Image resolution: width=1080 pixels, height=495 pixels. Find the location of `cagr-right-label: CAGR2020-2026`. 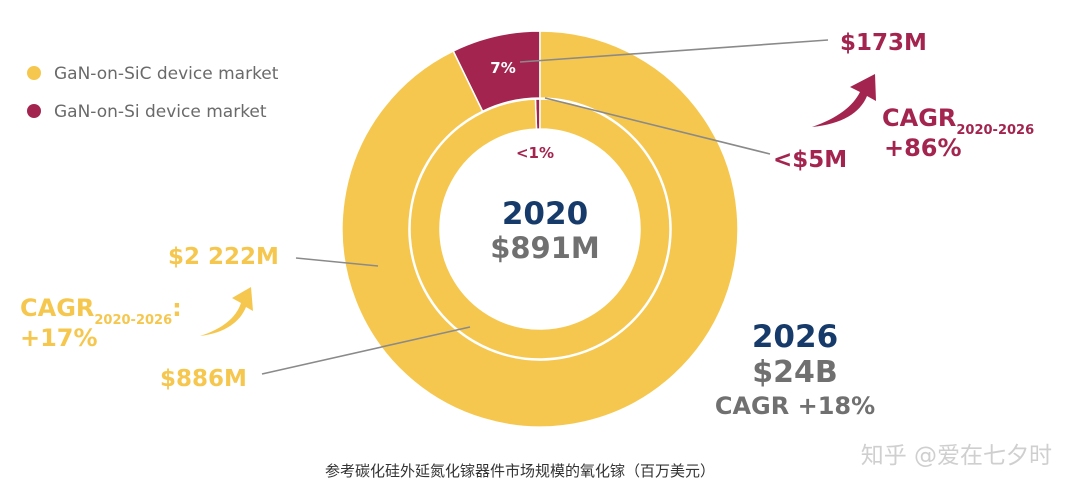

cagr-right-label: CAGR2020-2026 is located at coordinates (958, 121).